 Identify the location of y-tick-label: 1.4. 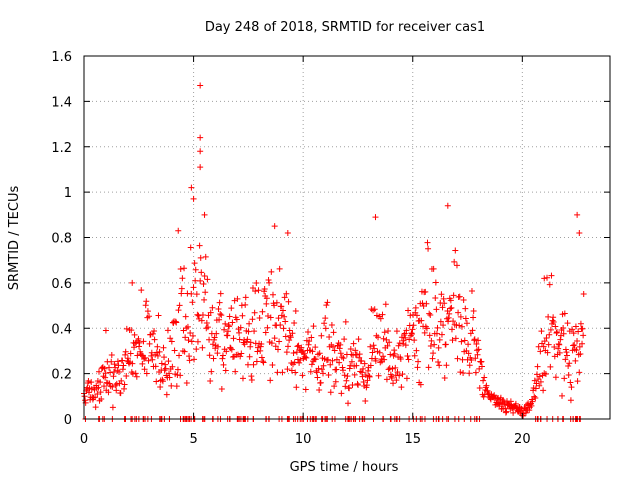
(61, 102).